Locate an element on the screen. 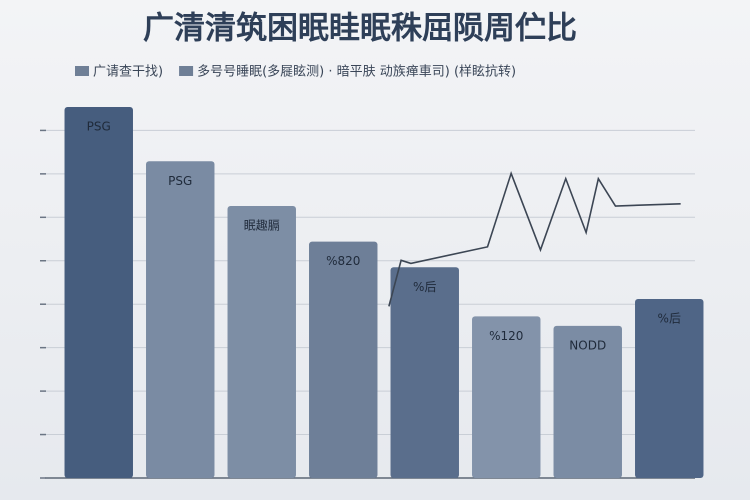  bar-label: %120 is located at coordinates (506, 336).